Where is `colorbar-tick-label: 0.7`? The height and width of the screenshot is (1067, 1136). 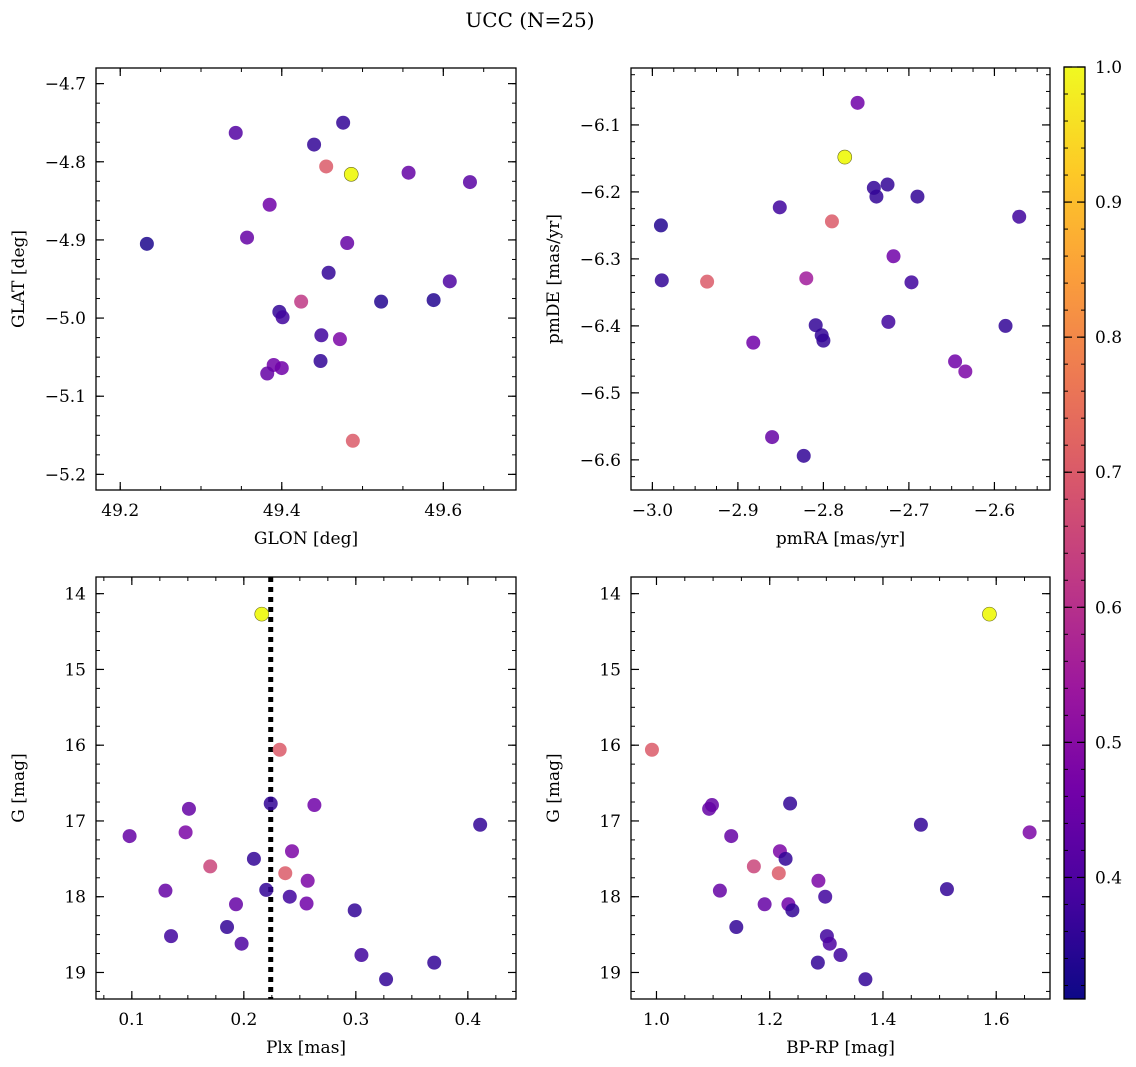 colorbar-tick-label: 0.7 is located at coordinates (1108, 473).